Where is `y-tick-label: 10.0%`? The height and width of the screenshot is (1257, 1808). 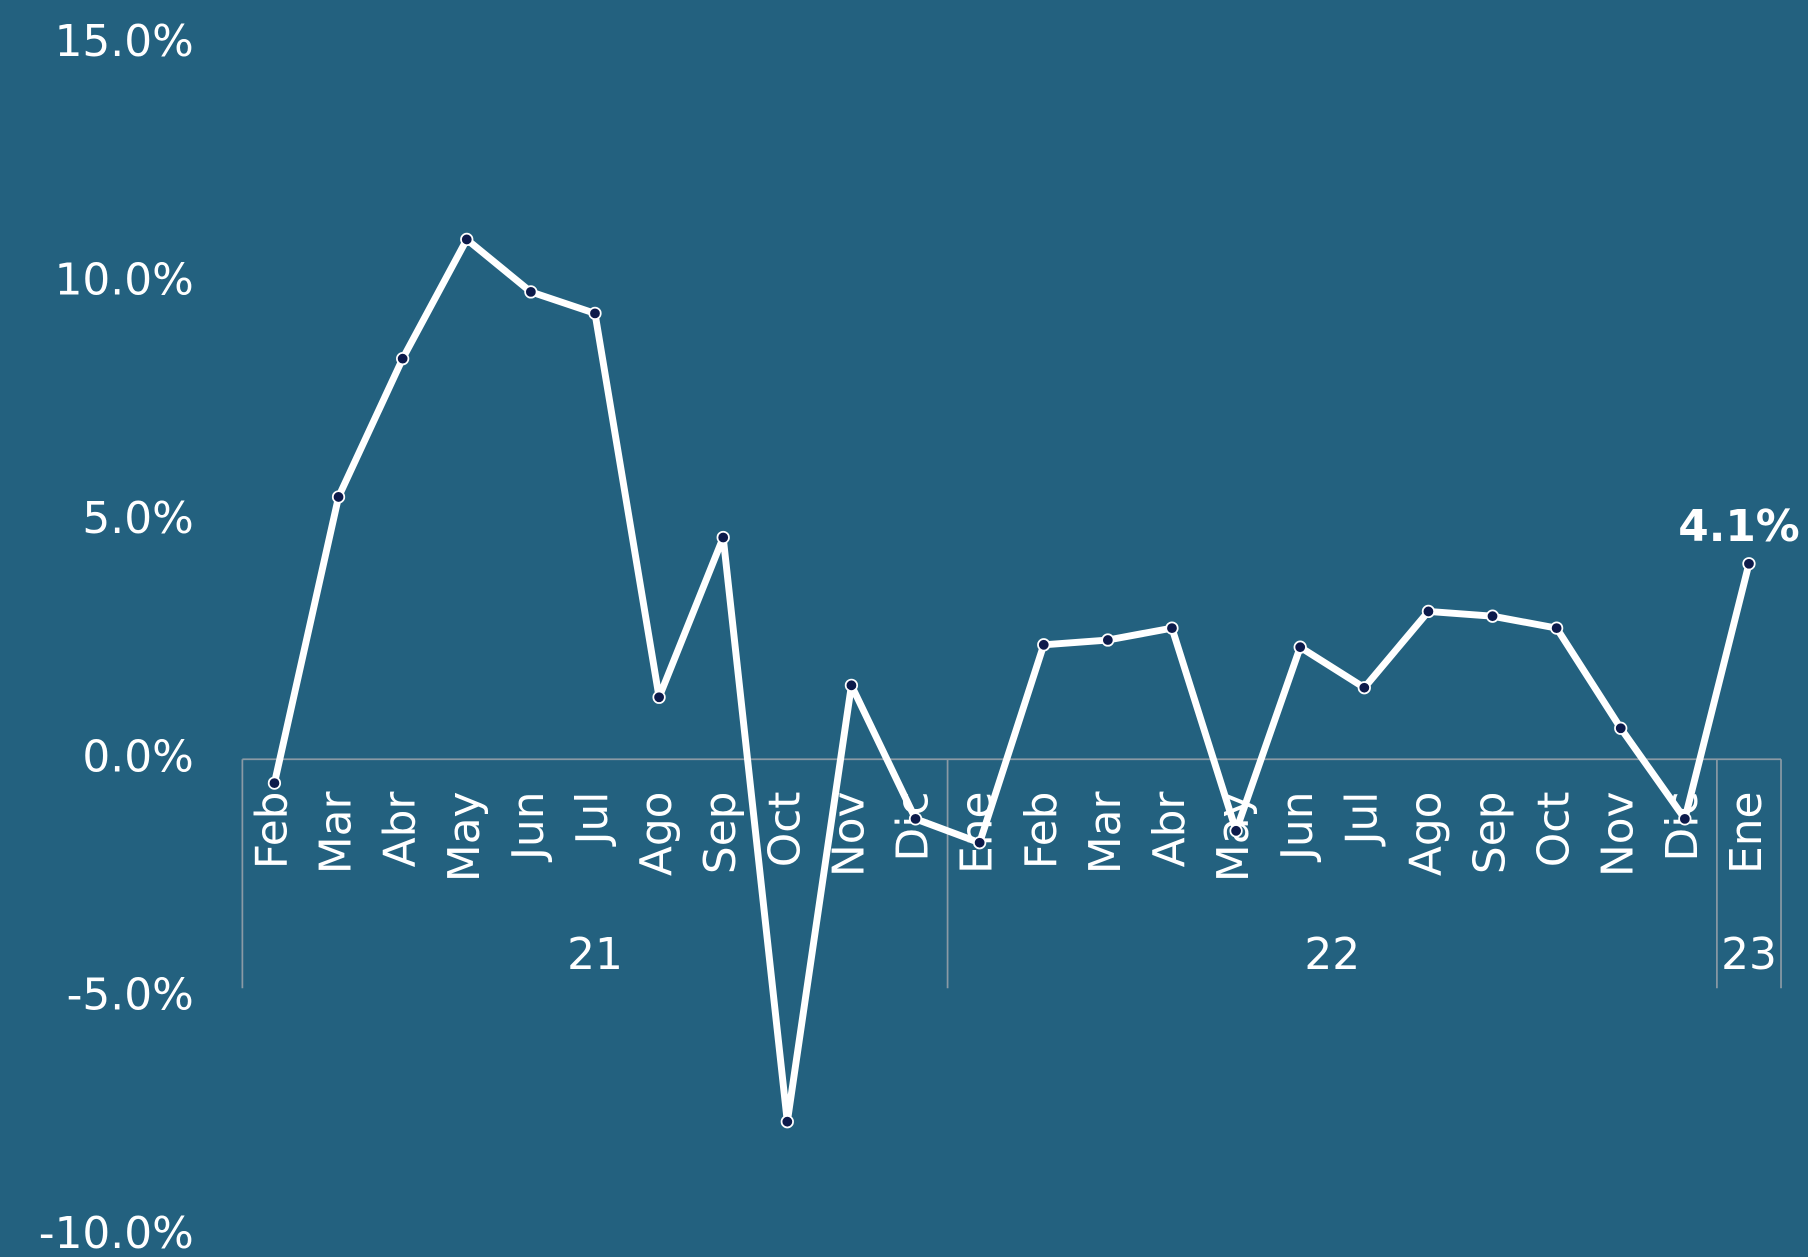 y-tick-label: 10.0% is located at coordinates (124, 279).